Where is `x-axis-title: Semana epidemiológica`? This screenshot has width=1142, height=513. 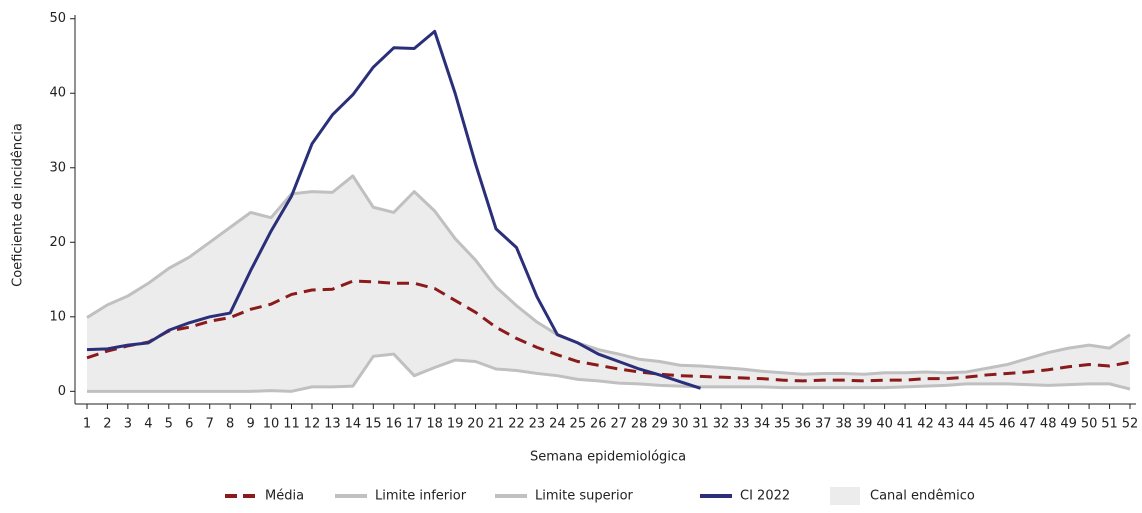
x-axis-title: Semana epidemiológica is located at coordinates (608, 457).